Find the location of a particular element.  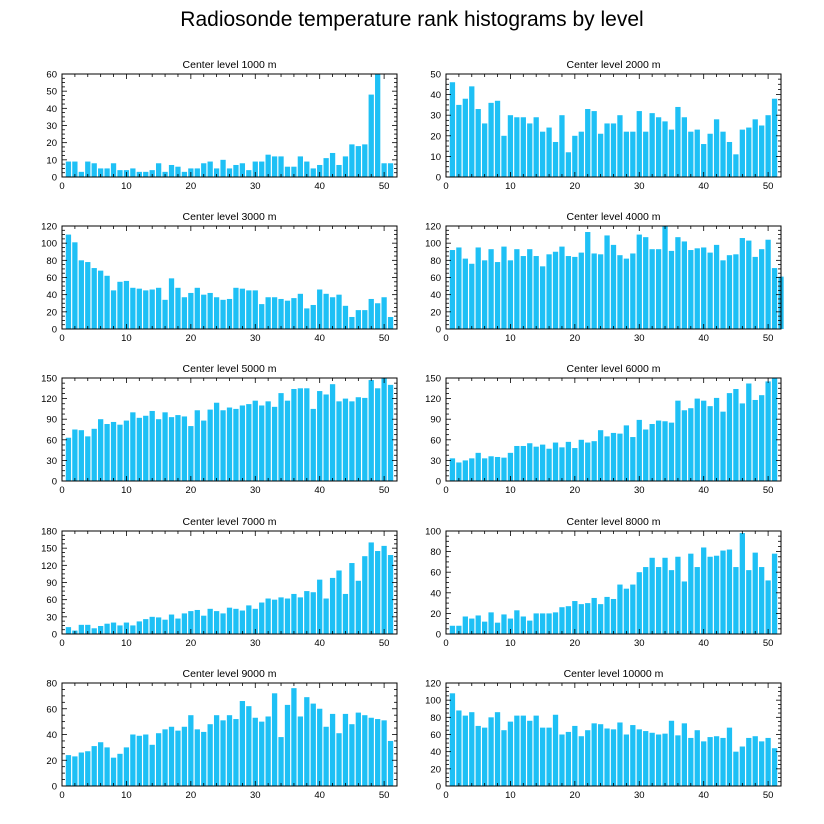

x-tick-label: 10 is located at coordinates (510, 338).